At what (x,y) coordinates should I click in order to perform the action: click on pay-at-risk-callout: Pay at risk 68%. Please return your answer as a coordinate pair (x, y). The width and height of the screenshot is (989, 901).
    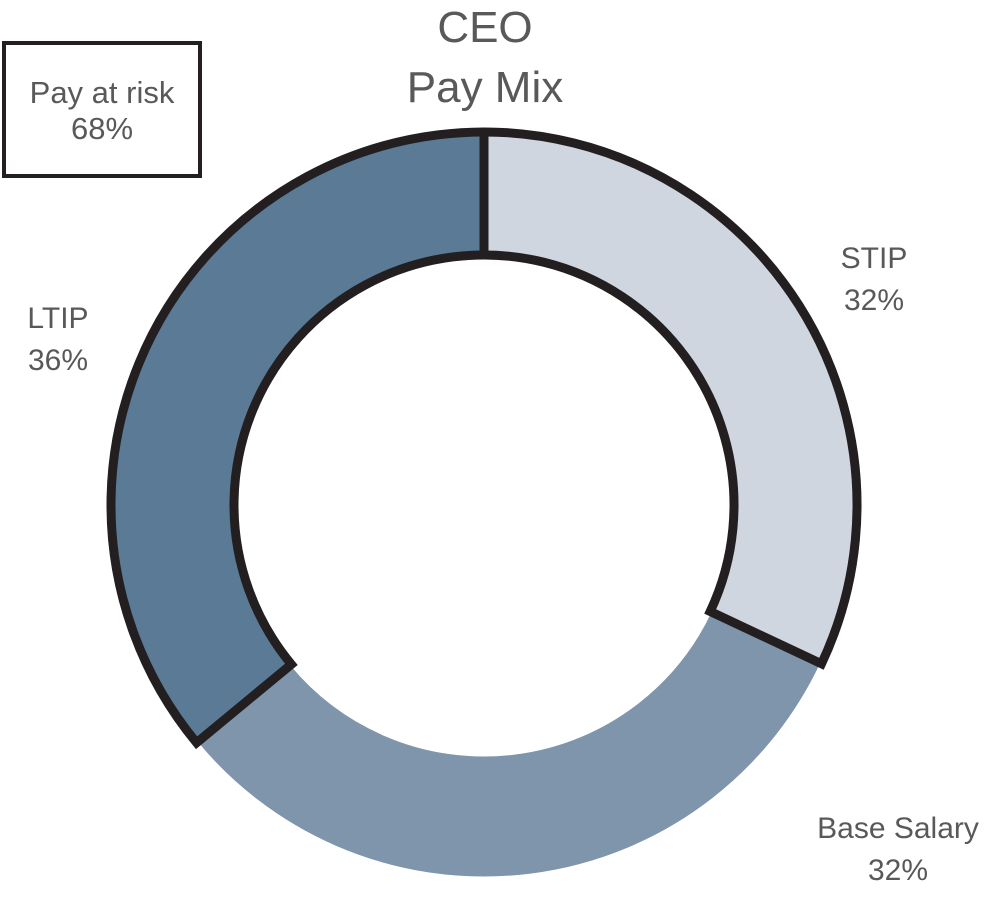
    Looking at the image, I should click on (102, 109).